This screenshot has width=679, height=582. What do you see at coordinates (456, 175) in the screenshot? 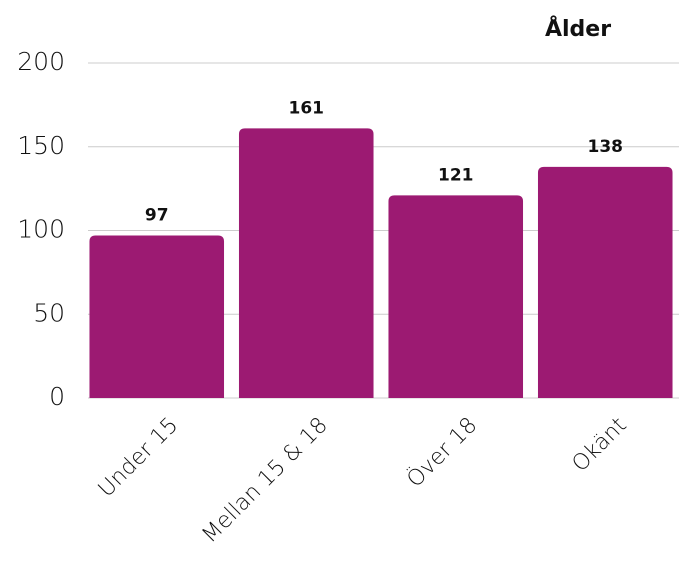
I see `value-label: 121` at bounding box center [456, 175].